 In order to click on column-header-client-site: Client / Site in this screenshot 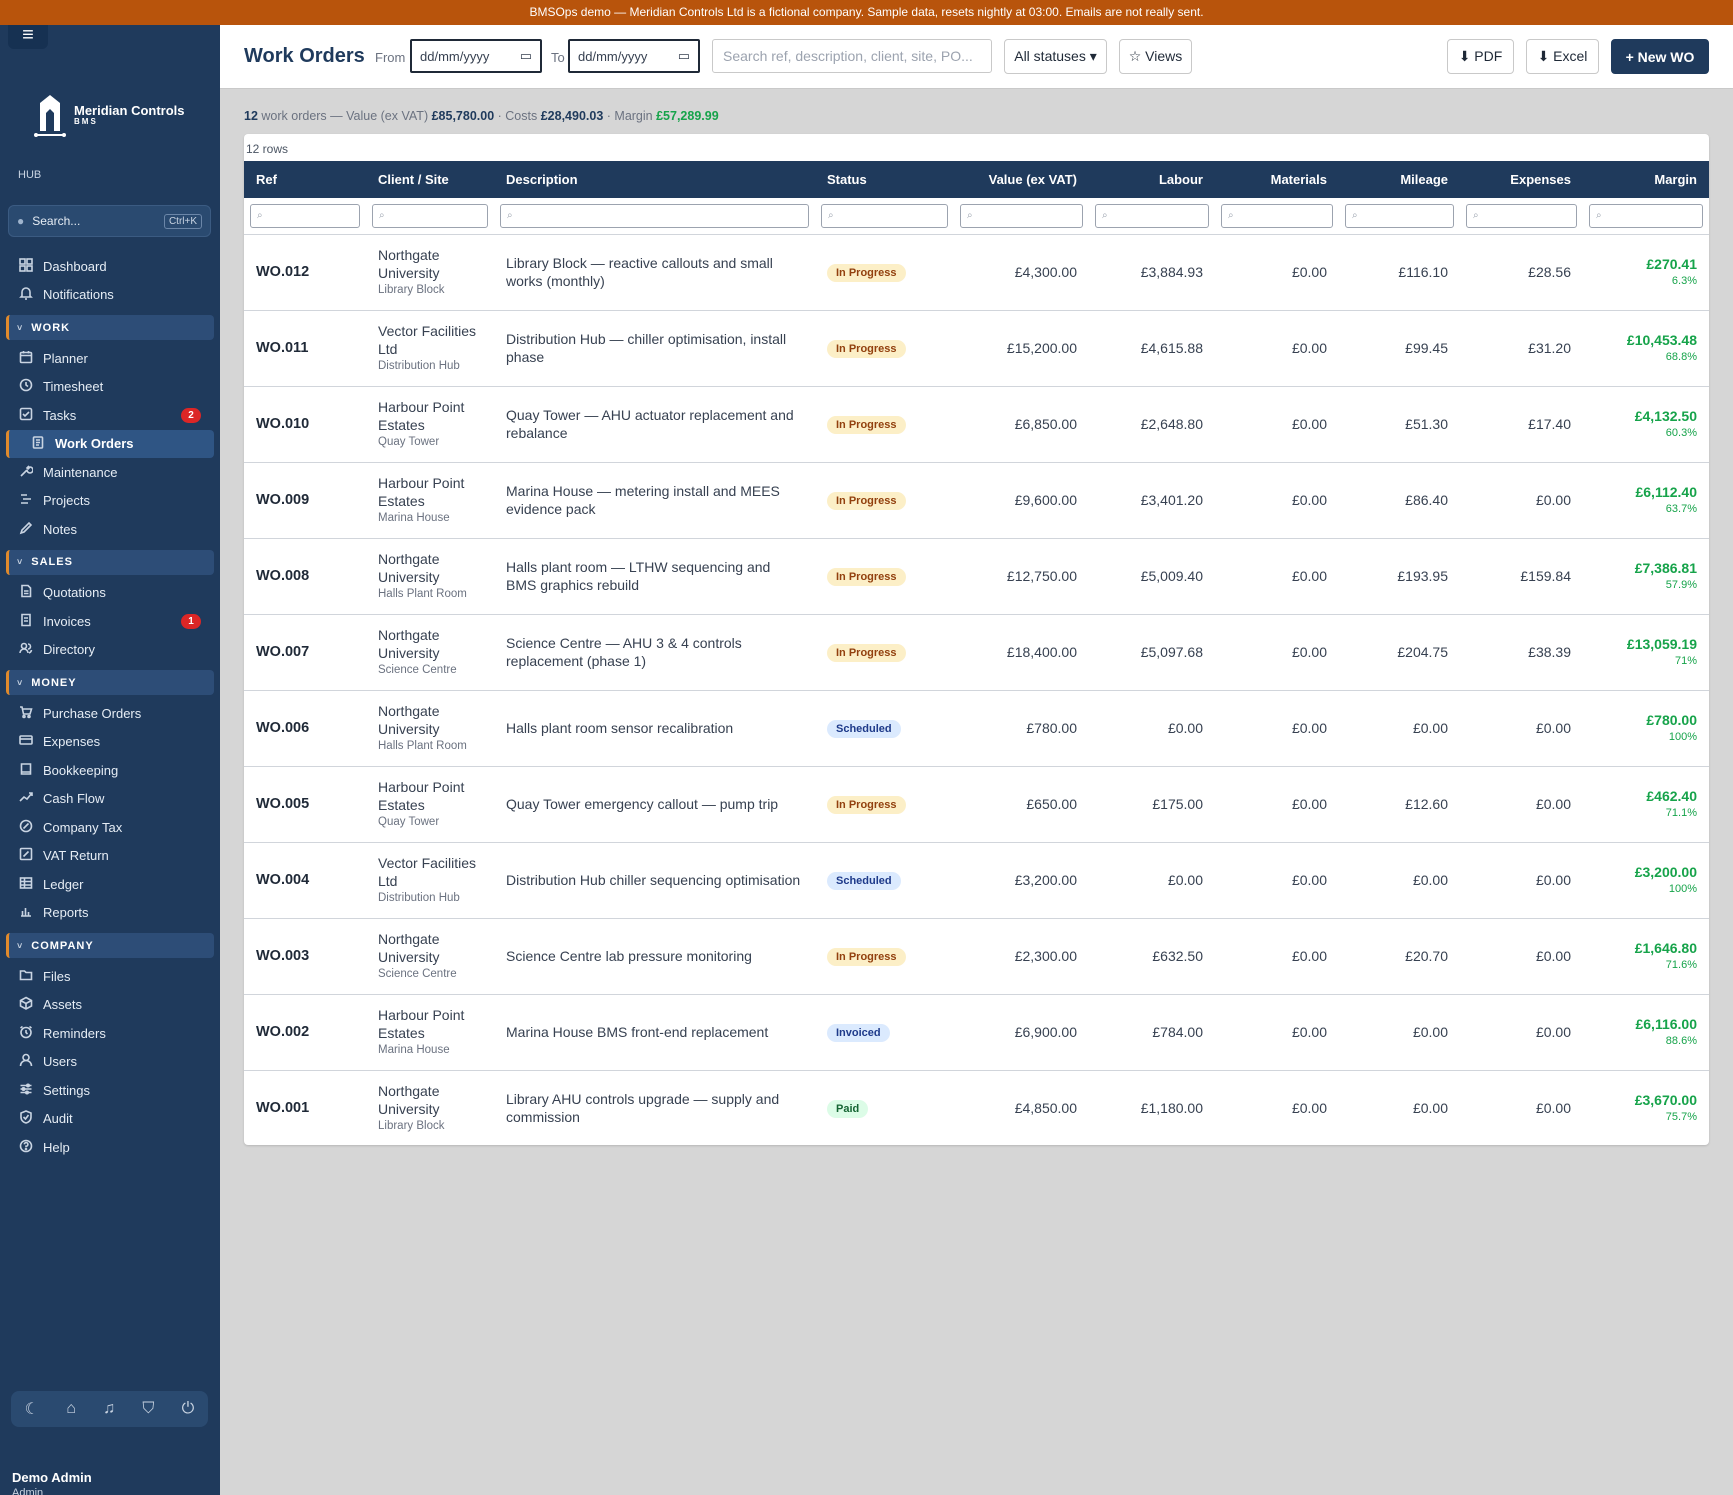, I will do `click(413, 179)`.